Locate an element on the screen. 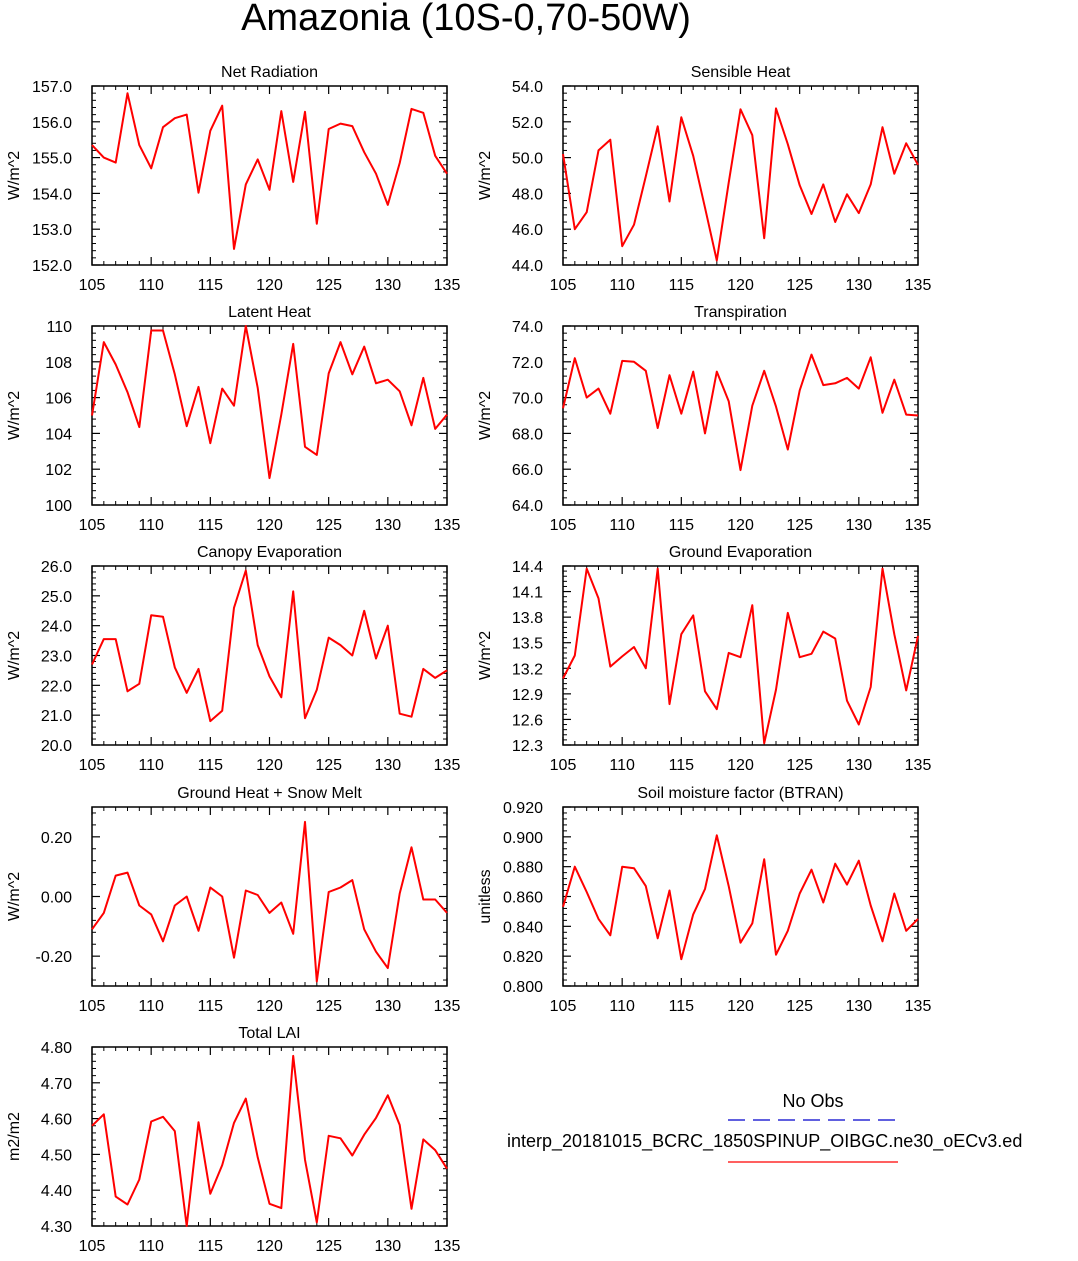 The image size is (1078, 1261). legend-obs-label: No Obs is located at coordinates (812, 1101).